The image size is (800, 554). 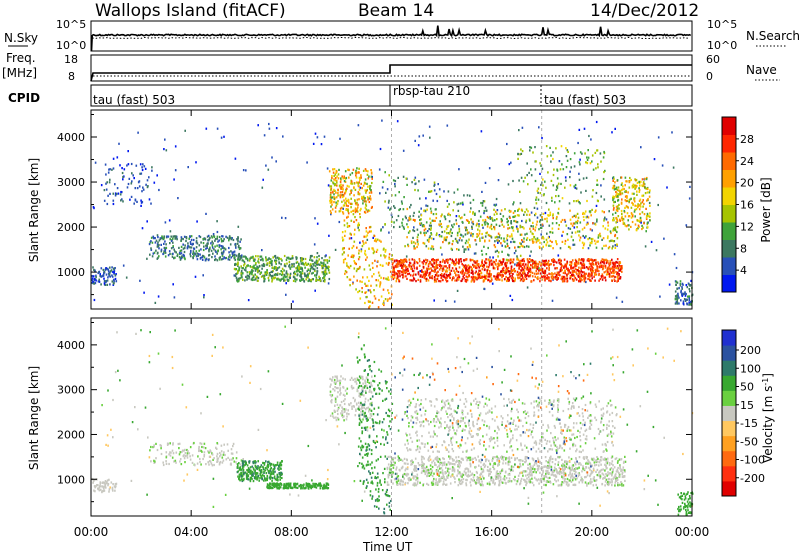 What do you see at coordinates (19, 73) in the screenshot?
I see `freq-unit: [MHz]` at bounding box center [19, 73].